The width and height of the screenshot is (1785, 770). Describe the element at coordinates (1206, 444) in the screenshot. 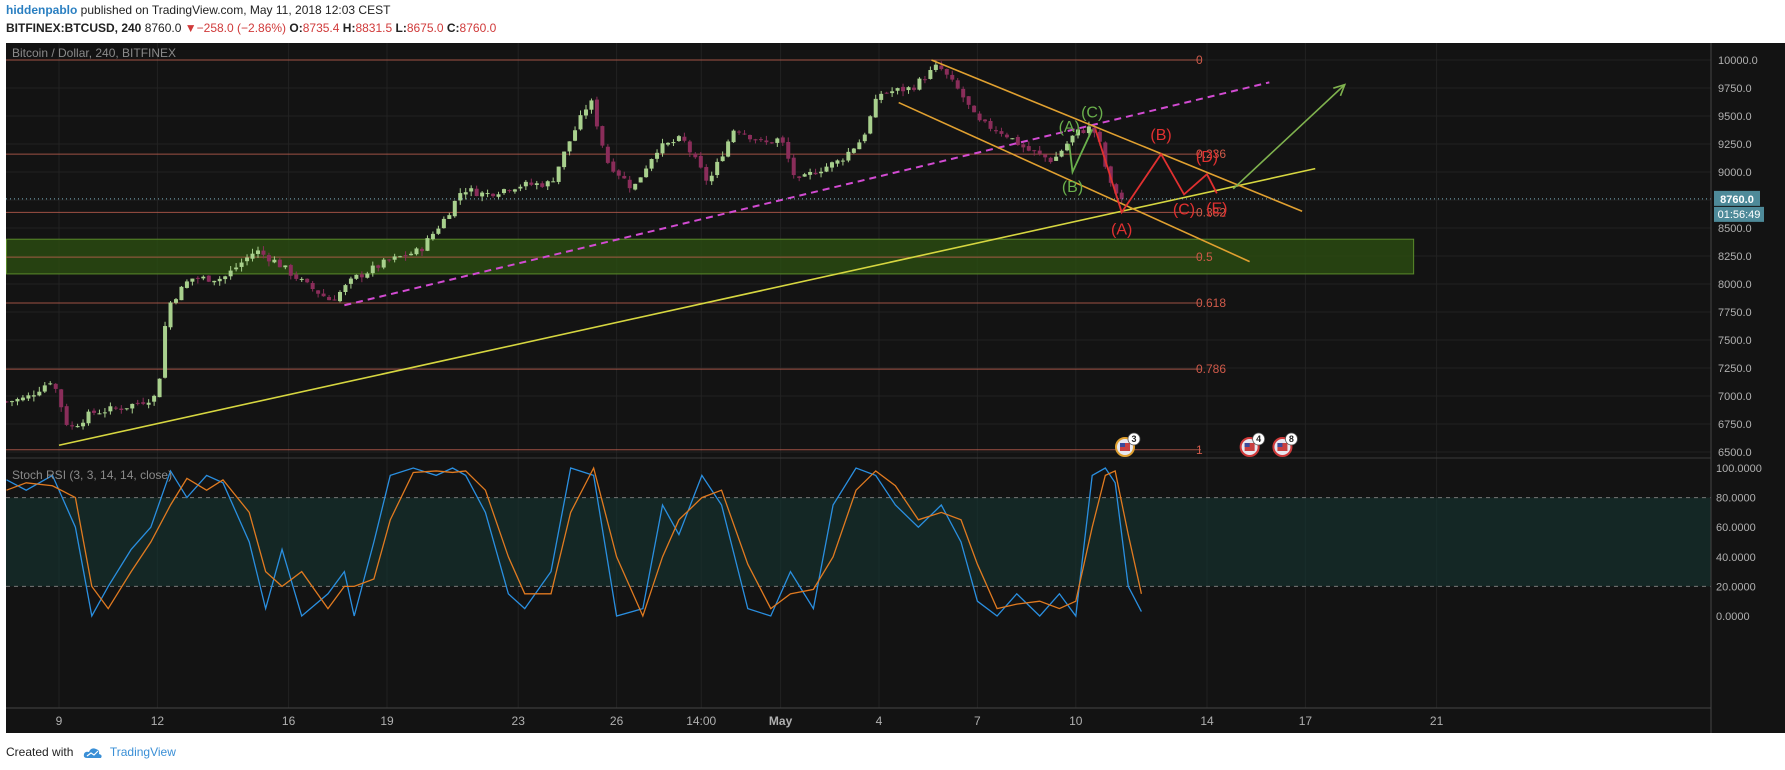

I see `economic-events: 3 4 8` at that location.